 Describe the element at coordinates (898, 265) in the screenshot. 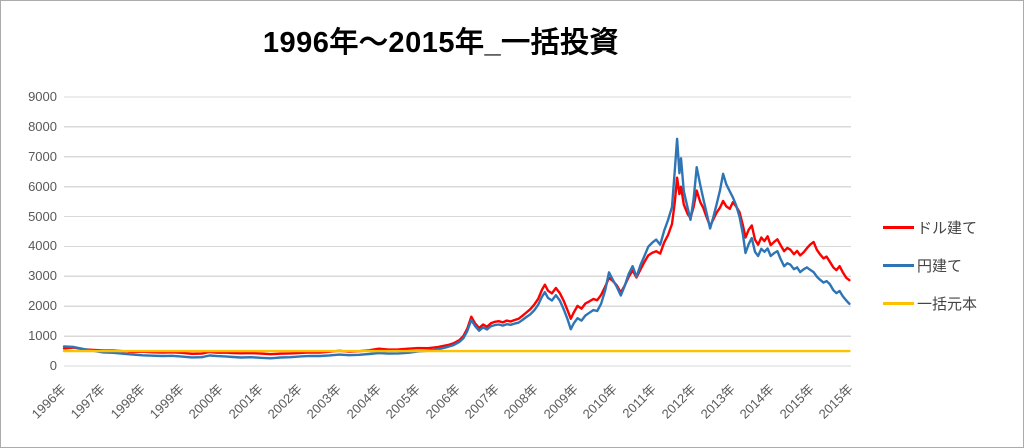

I see `blue-line-swatch-icon` at that location.